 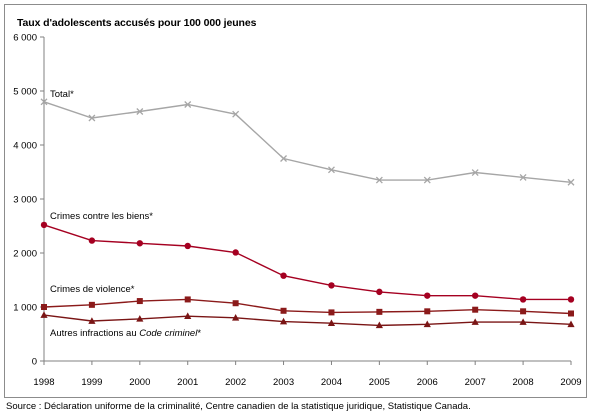 What do you see at coordinates (235, 382) in the screenshot?
I see `x-tick-label: 2002` at bounding box center [235, 382].